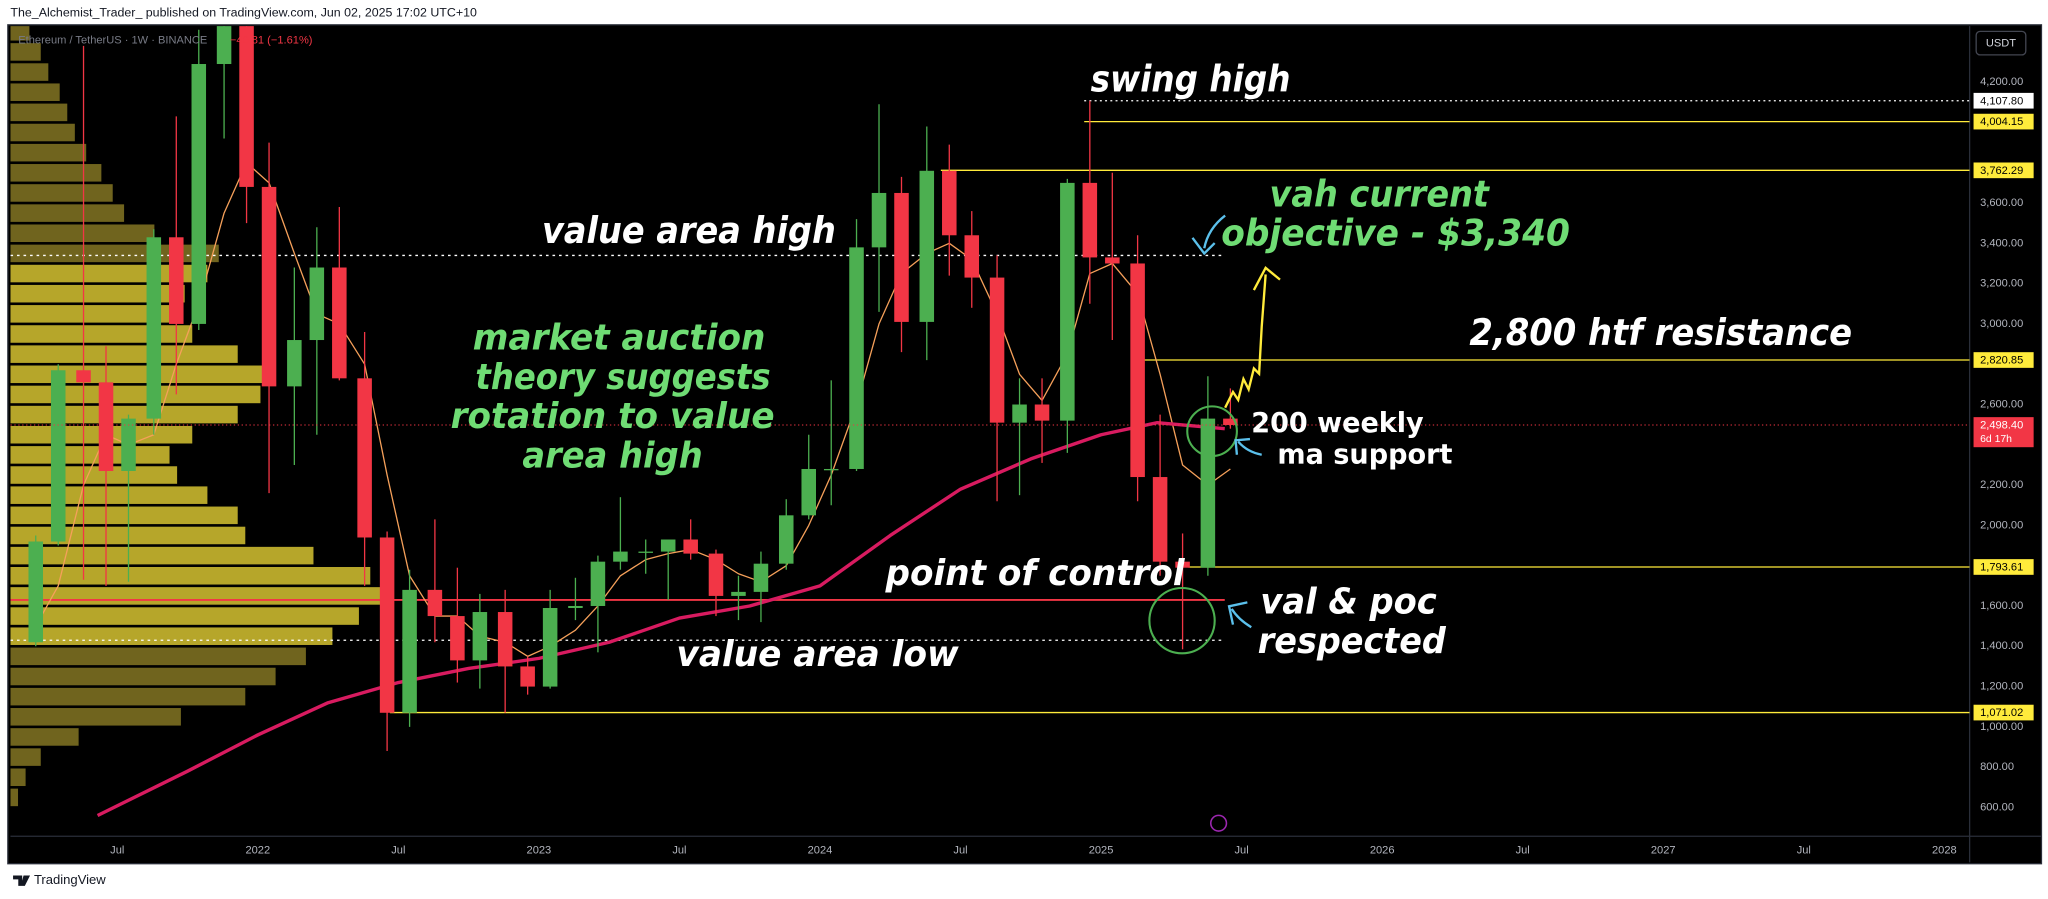  What do you see at coordinates (1208, 235) in the screenshot?
I see `objective-arrow` at bounding box center [1208, 235].